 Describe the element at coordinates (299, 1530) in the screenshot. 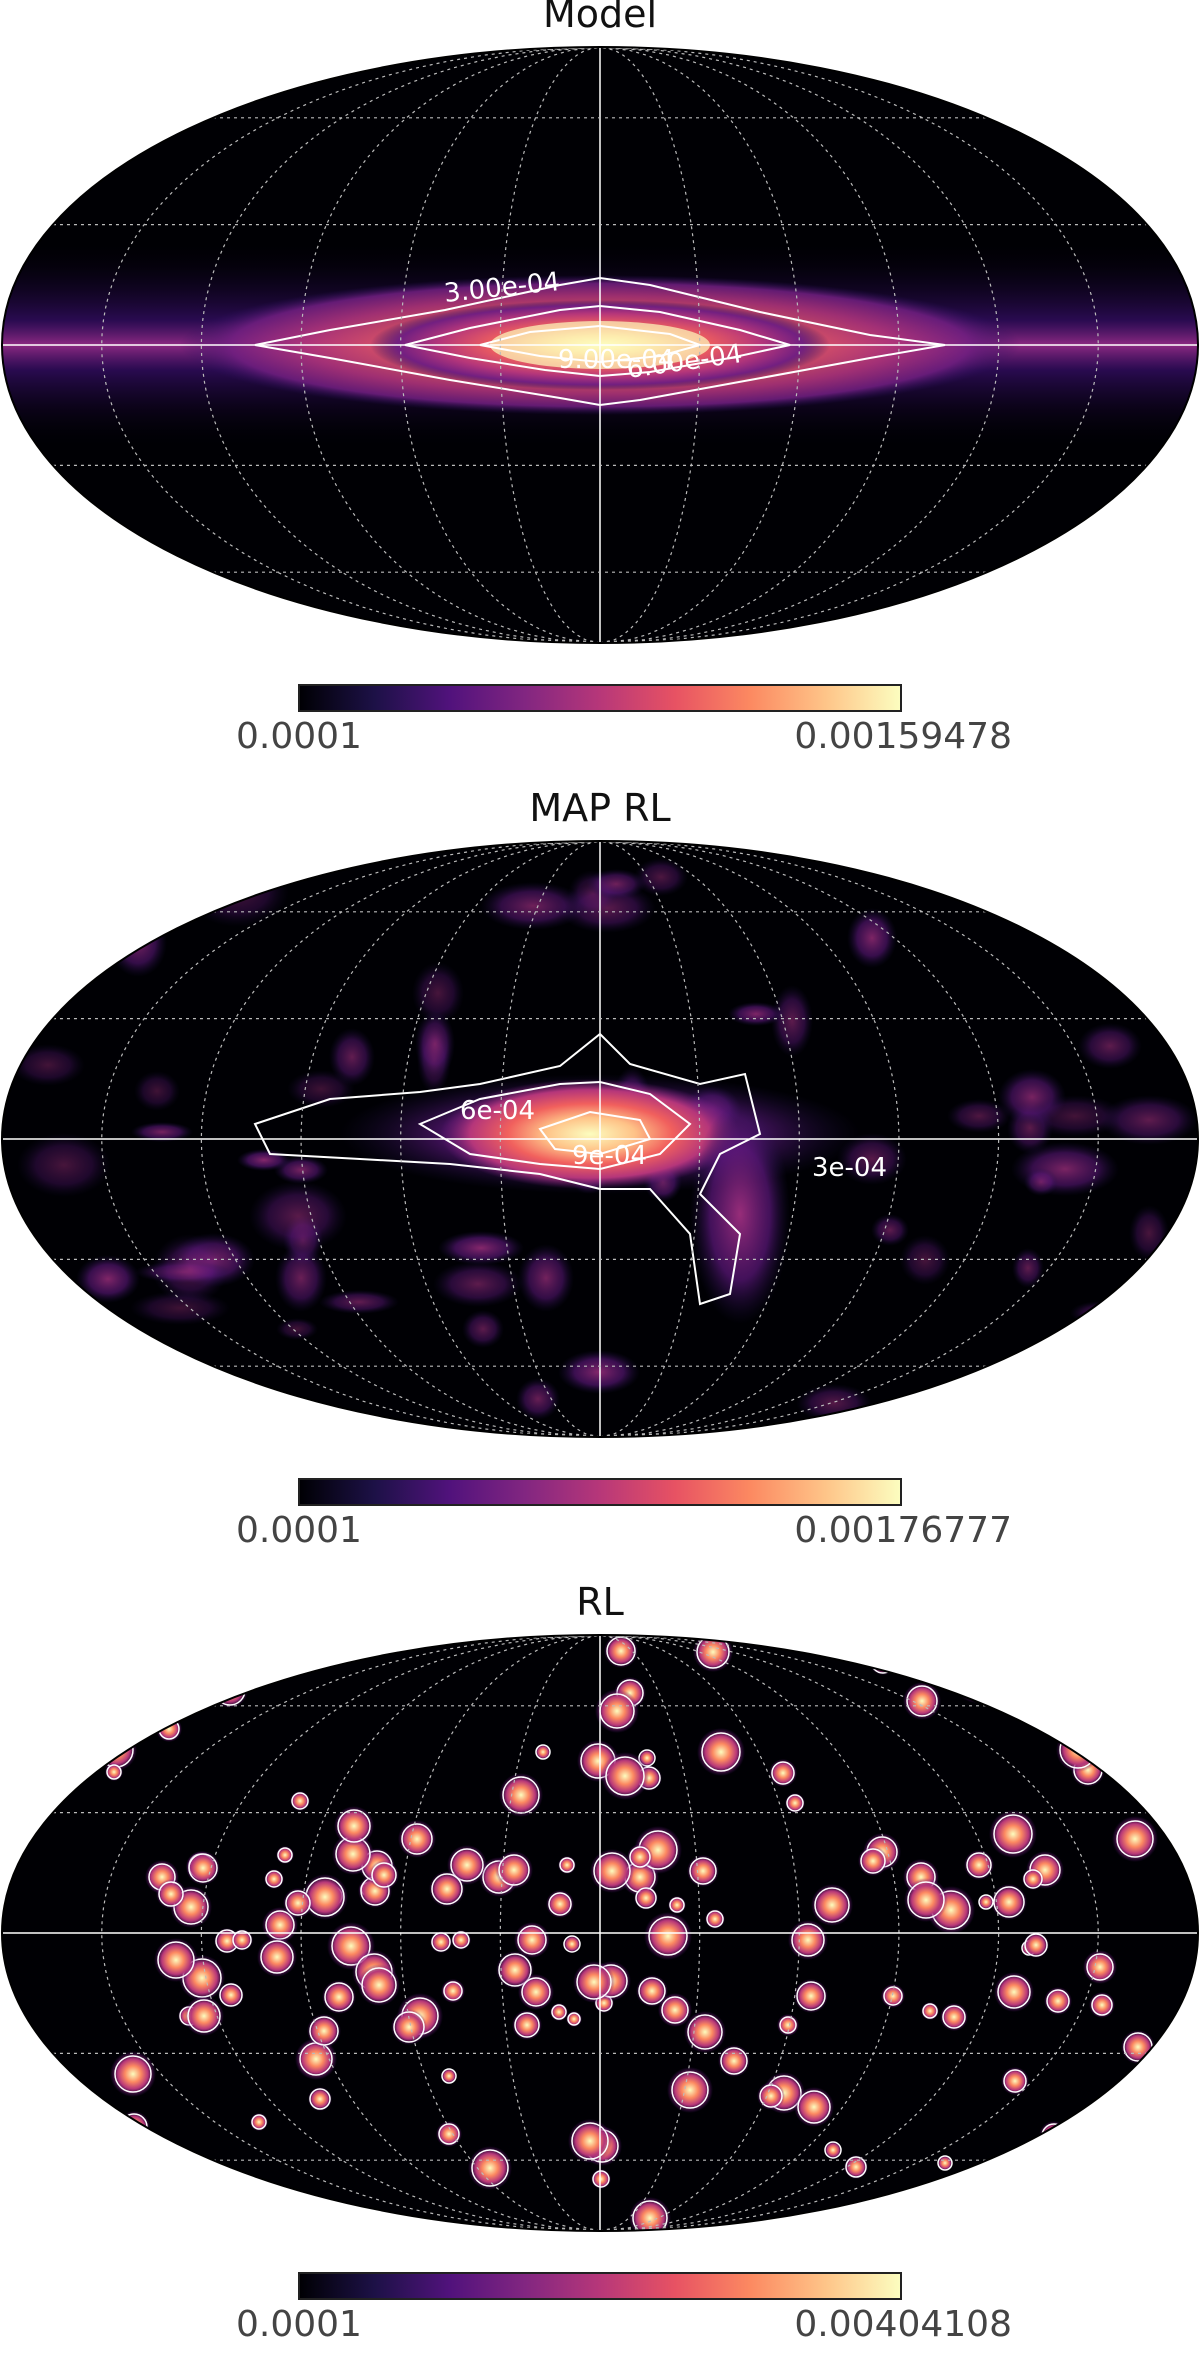

I see `colorbar-min-label: 0.0001` at that location.